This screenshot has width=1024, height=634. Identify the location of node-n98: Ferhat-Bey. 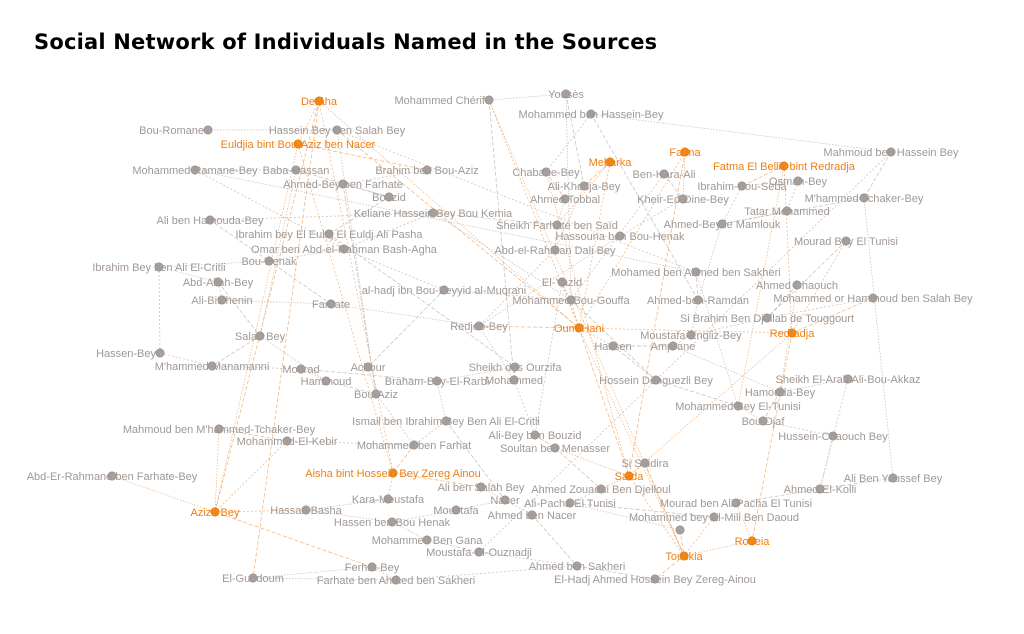
(372, 568).